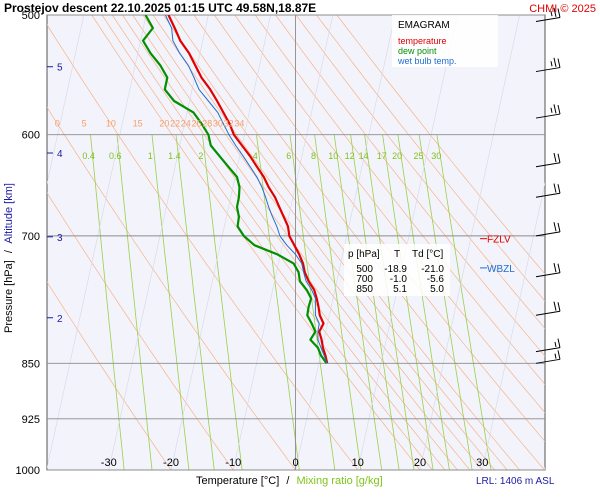 The width and height of the screenshot is (600, 500). Describe the element at coordinates (111, 124) in the screenshot. I see `theta-label: 10` at that location.